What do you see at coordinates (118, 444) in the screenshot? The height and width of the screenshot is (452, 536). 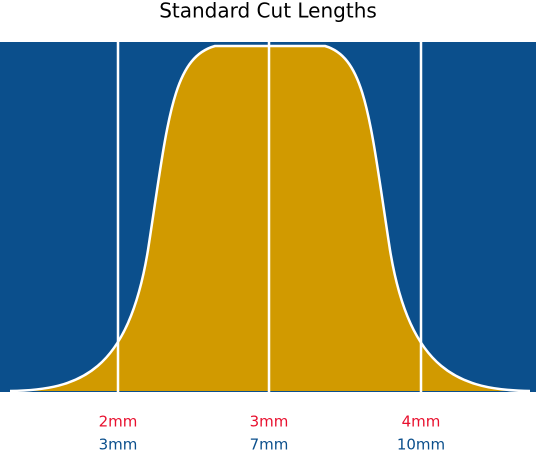 I see `bottom-label: 3mm` at bounding box center [118, 444].